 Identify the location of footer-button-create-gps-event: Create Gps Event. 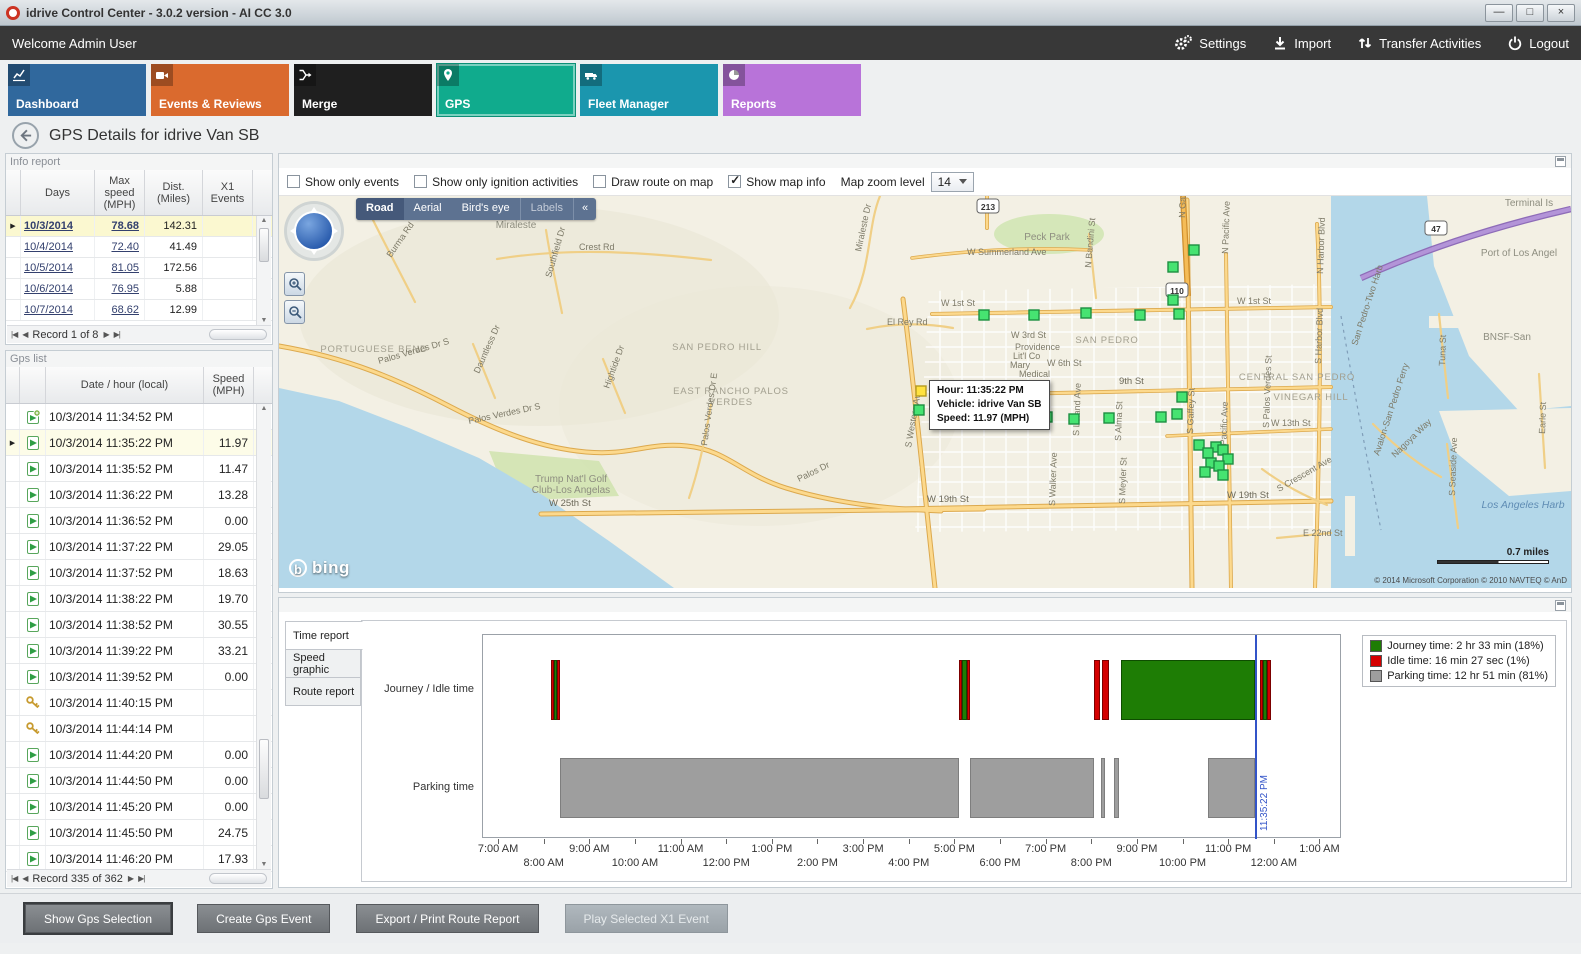
(264, 918).